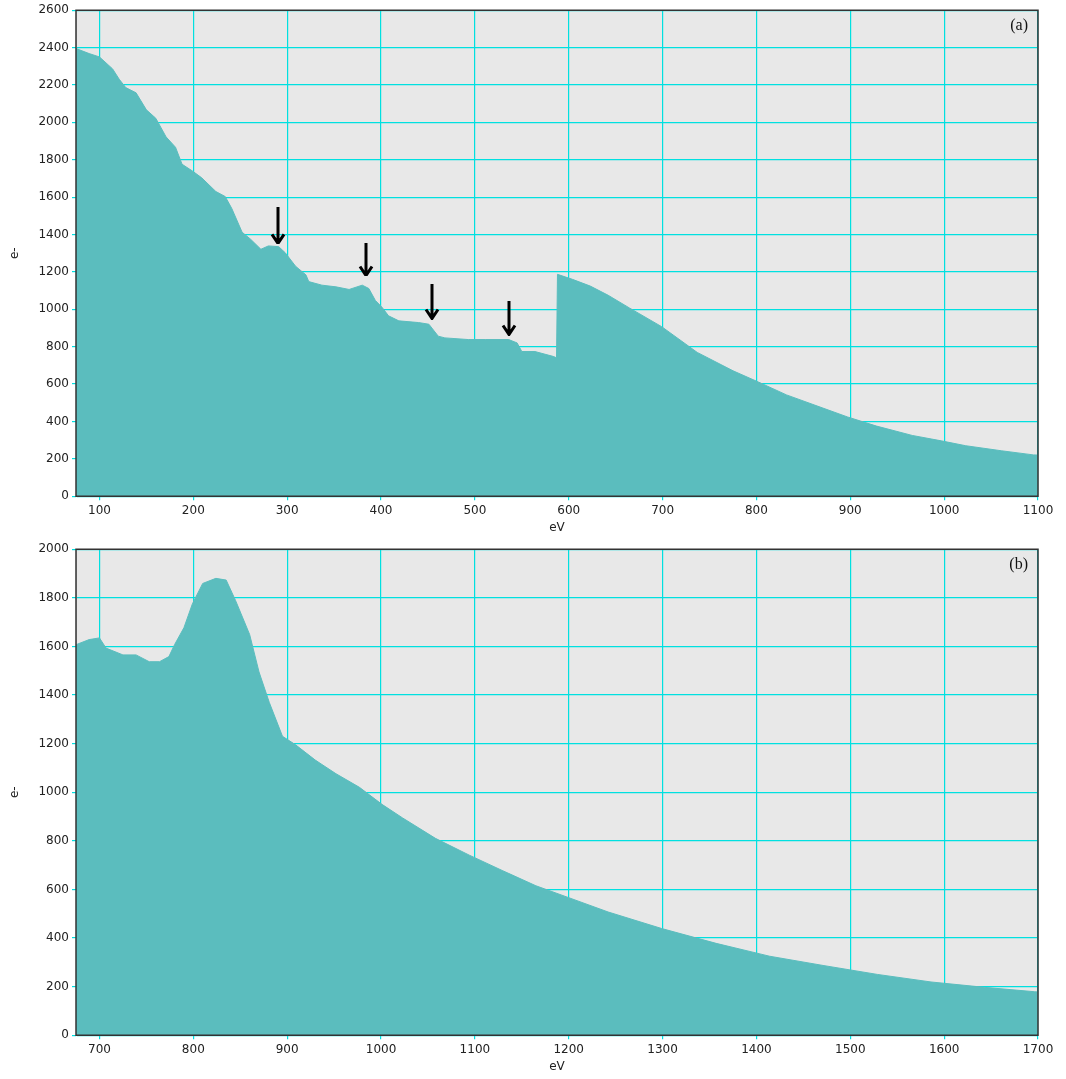  Describe the element at coordinates (569, 1048) in the screenshot. I see `x-tick-label: 1200` at that location.